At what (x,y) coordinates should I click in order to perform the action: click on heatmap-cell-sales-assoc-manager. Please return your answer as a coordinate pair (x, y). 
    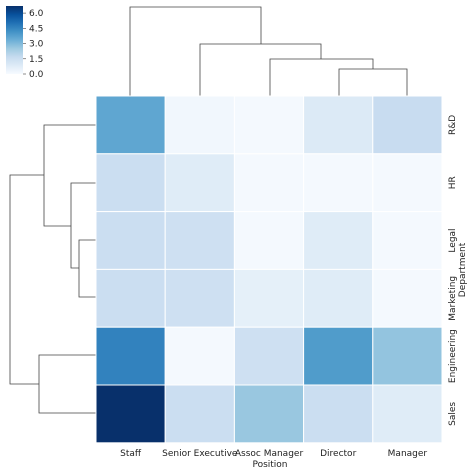
    Looking at the image, I should click on (269, 414).